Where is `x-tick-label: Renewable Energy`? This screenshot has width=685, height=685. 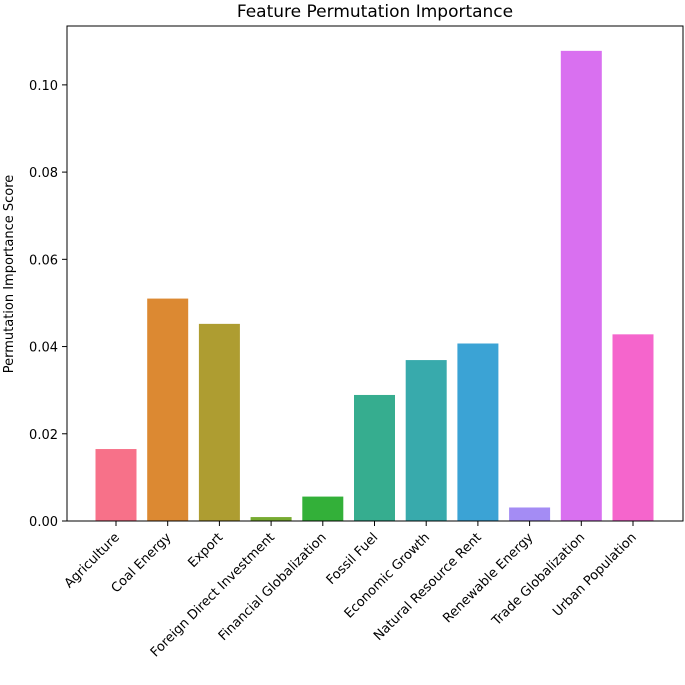 x-tick-label: Renewable Energy is located at coordinates (488, 578).